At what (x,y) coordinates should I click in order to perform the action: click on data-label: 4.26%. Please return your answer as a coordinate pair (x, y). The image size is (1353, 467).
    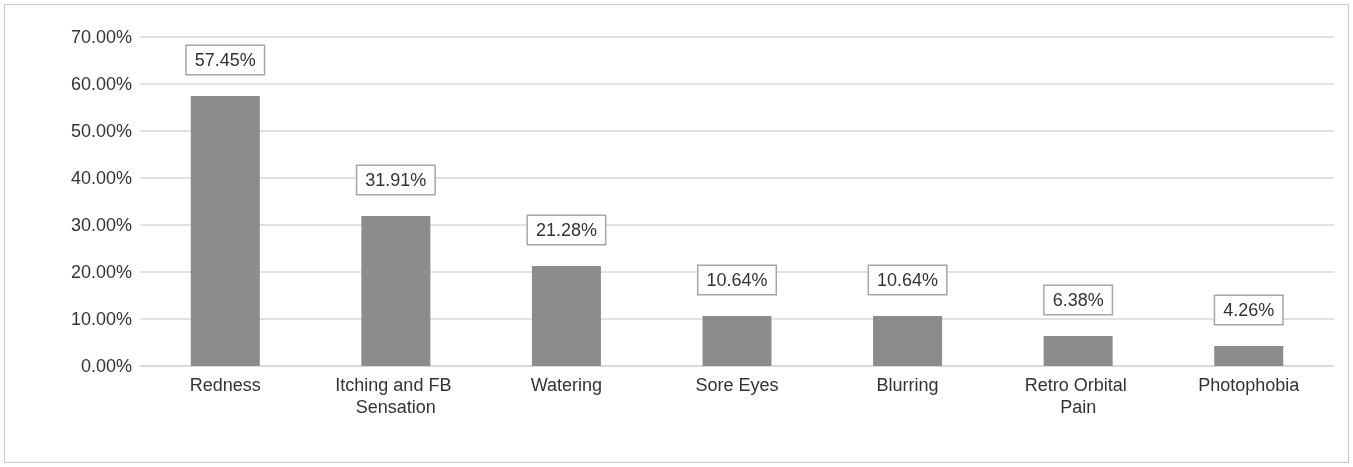
    Looking at the image, I should click on (1249, 309).